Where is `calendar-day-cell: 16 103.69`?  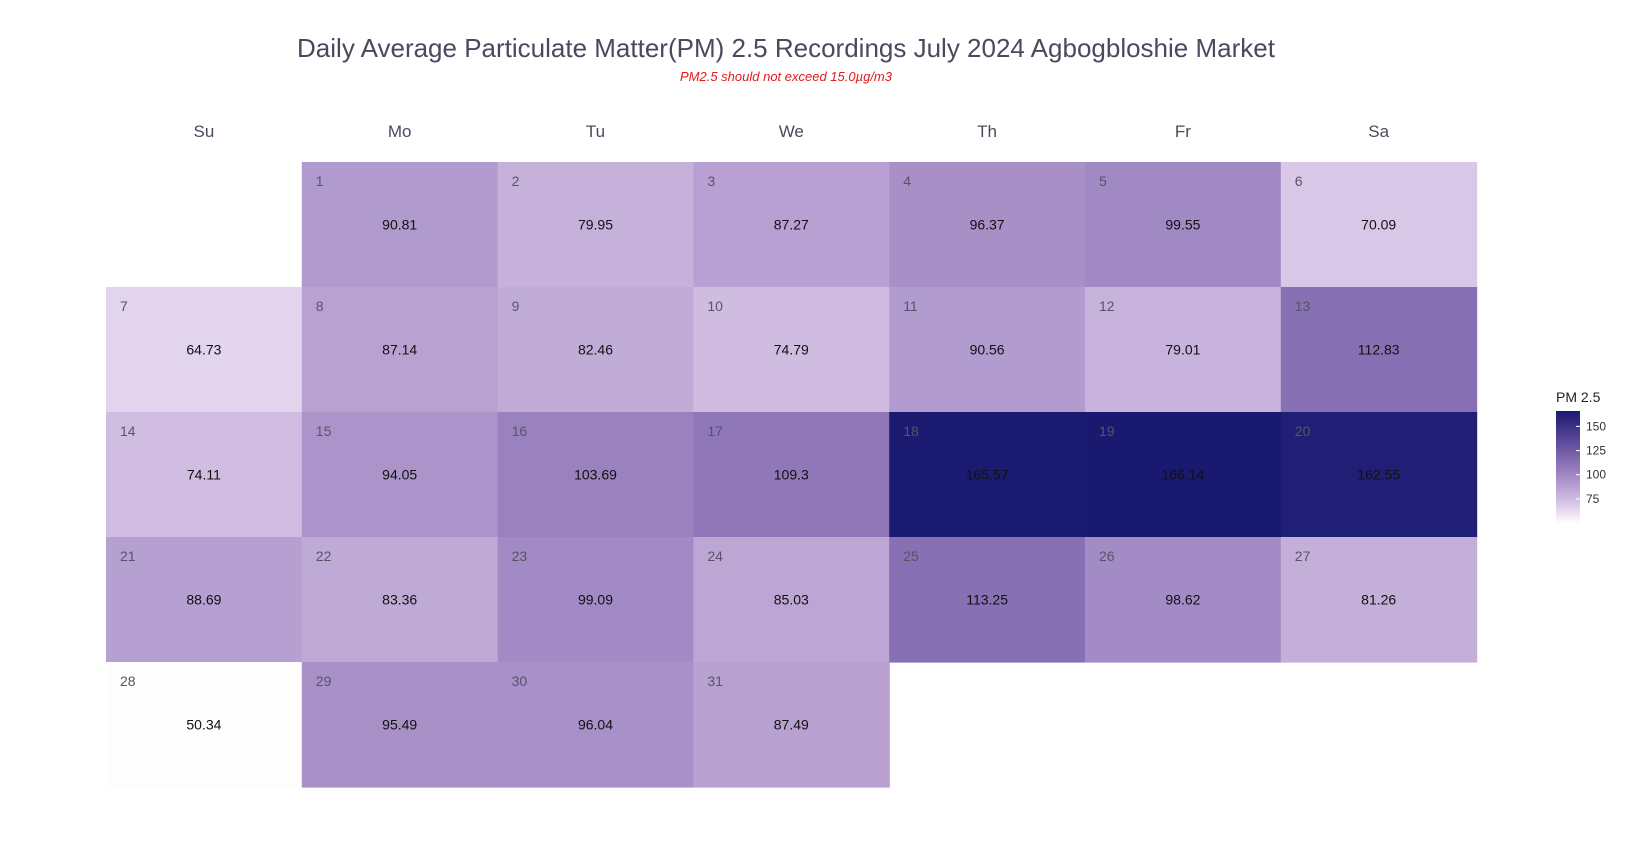
calendar-day-cell: 16 103.69 is located at coordinates (595, 475).